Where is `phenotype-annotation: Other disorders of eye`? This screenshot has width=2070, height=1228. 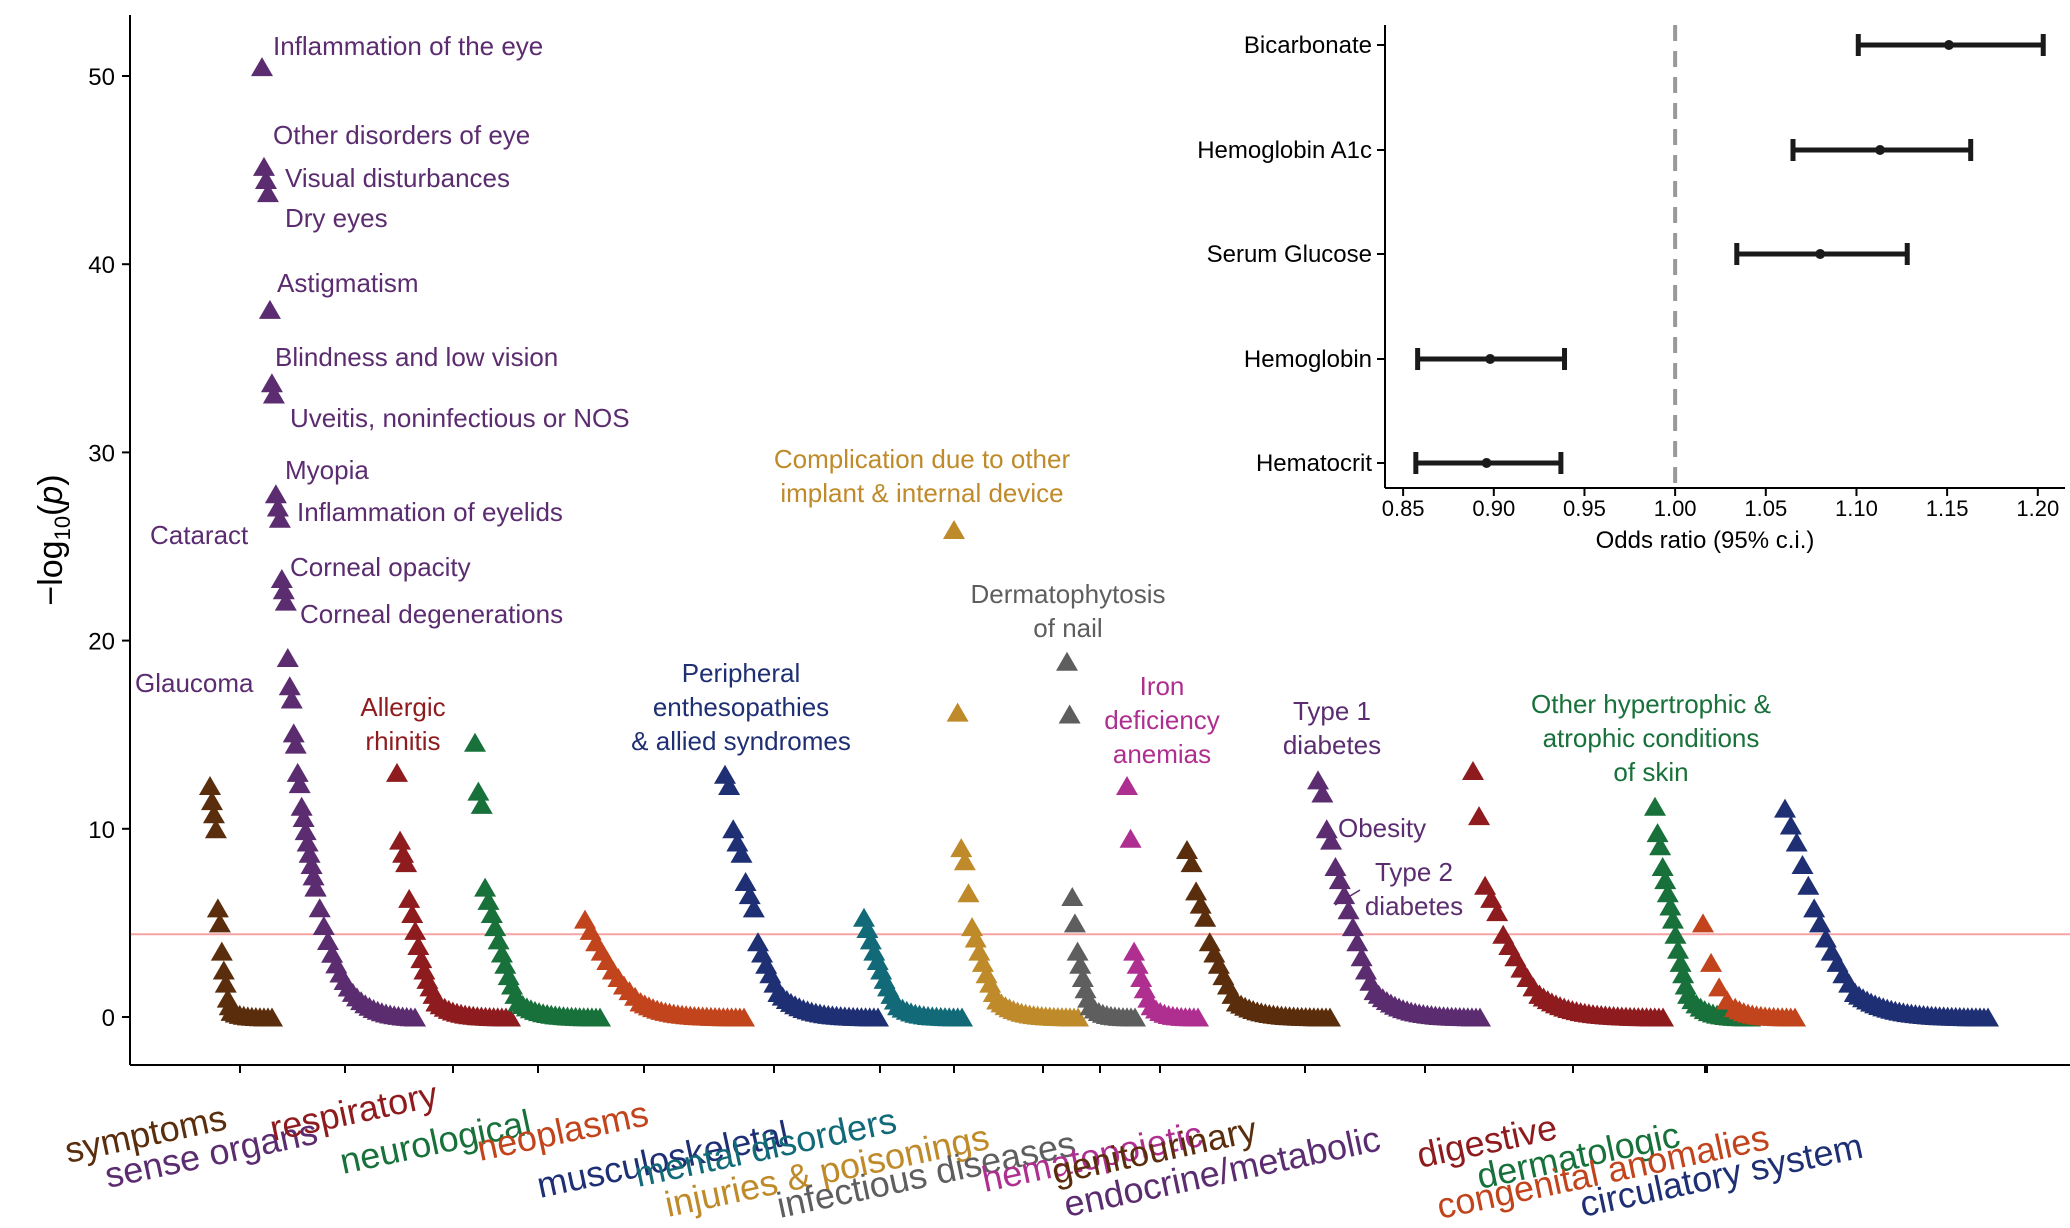
phenotype-annotation: Other disorders of eye is located at coordinates (401, 135).